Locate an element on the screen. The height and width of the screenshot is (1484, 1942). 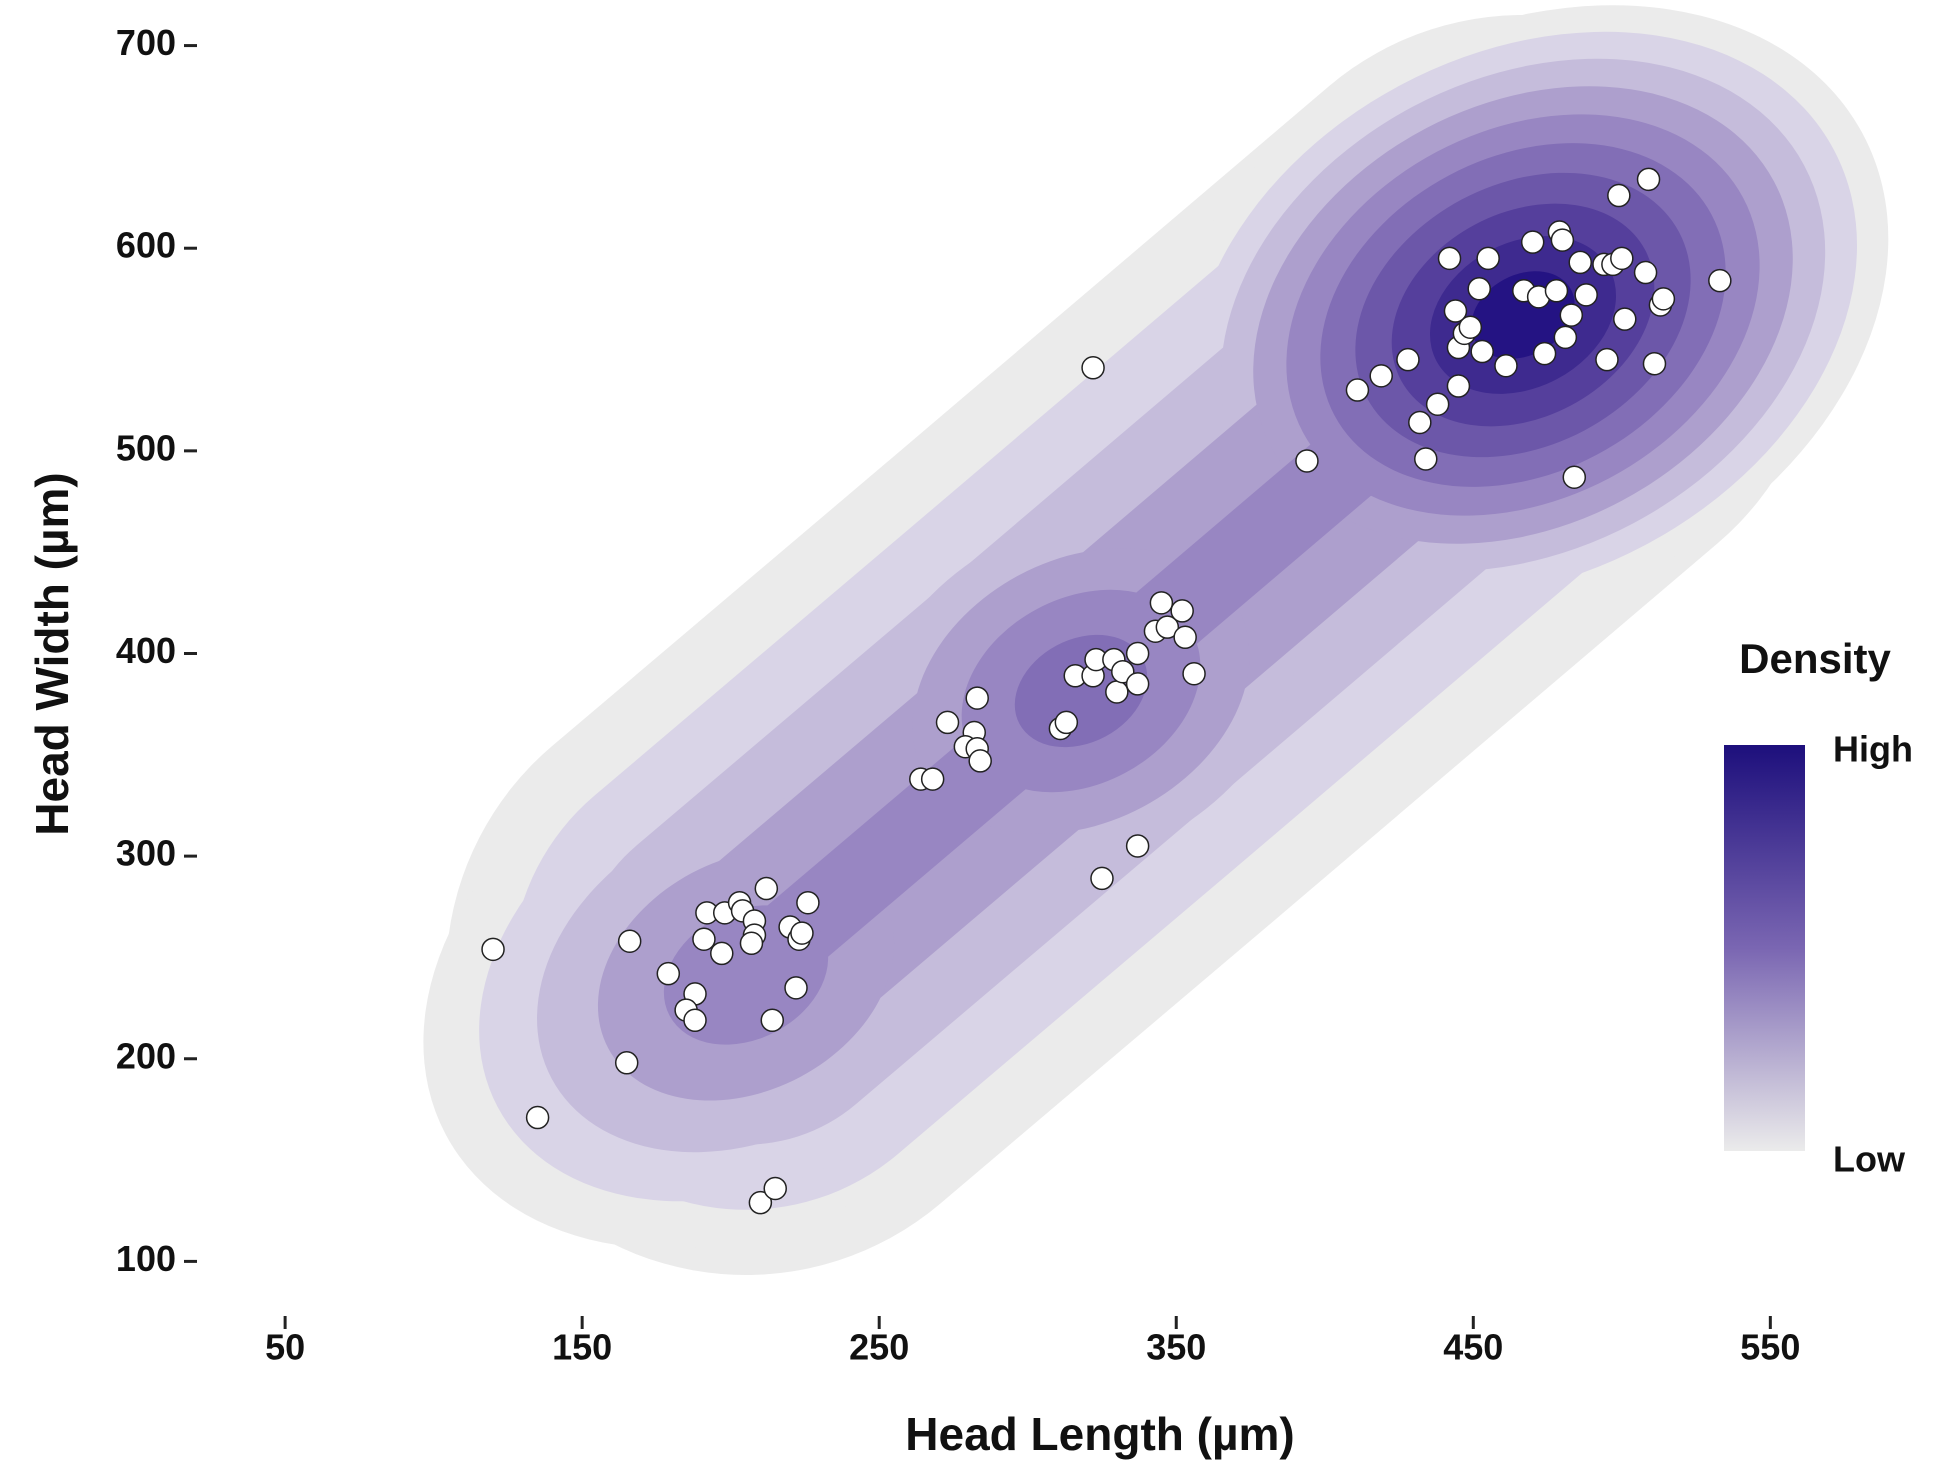
y-tick-label: 200 is located at coordinates (146, 1055).